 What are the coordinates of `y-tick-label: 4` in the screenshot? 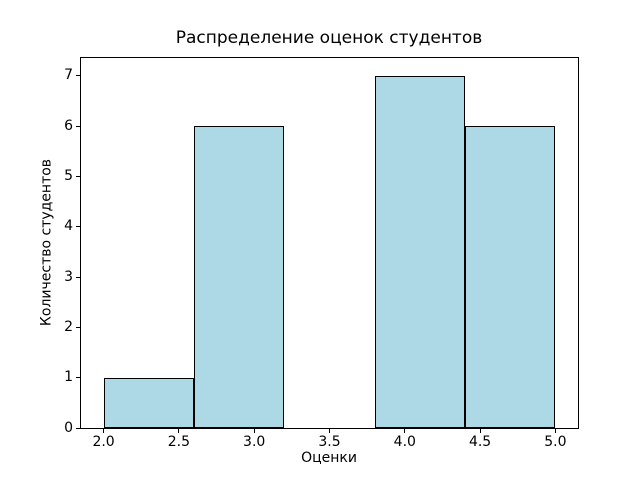 It's located at (68, 226).